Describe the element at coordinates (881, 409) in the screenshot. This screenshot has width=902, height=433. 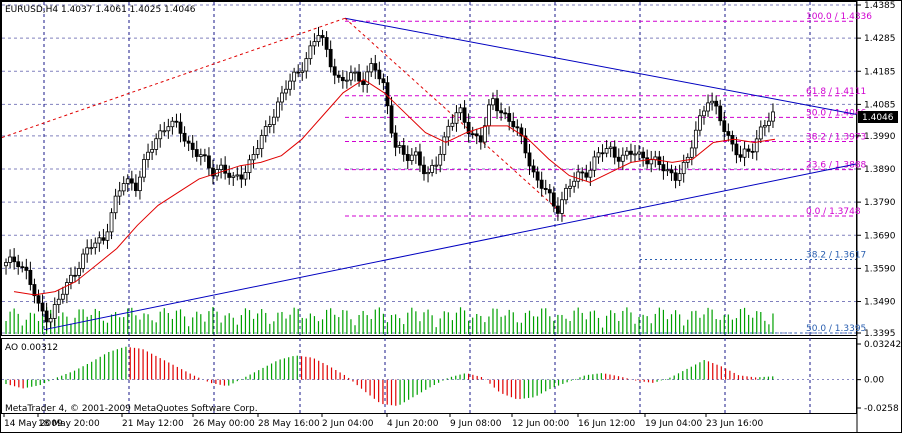
I see `ao-tick-label: -0.0258` at that location.